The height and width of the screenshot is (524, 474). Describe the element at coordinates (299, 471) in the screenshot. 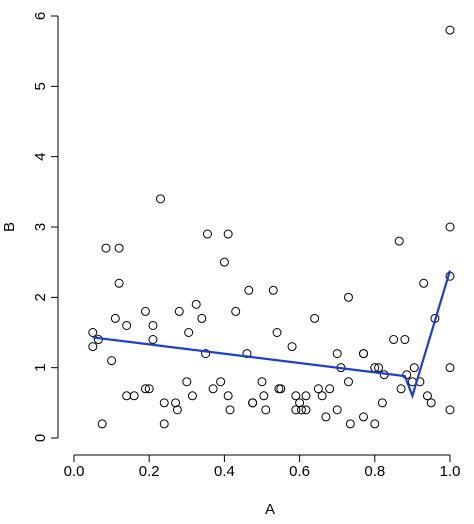

I see `x-tick-label: 0.6` at that location.